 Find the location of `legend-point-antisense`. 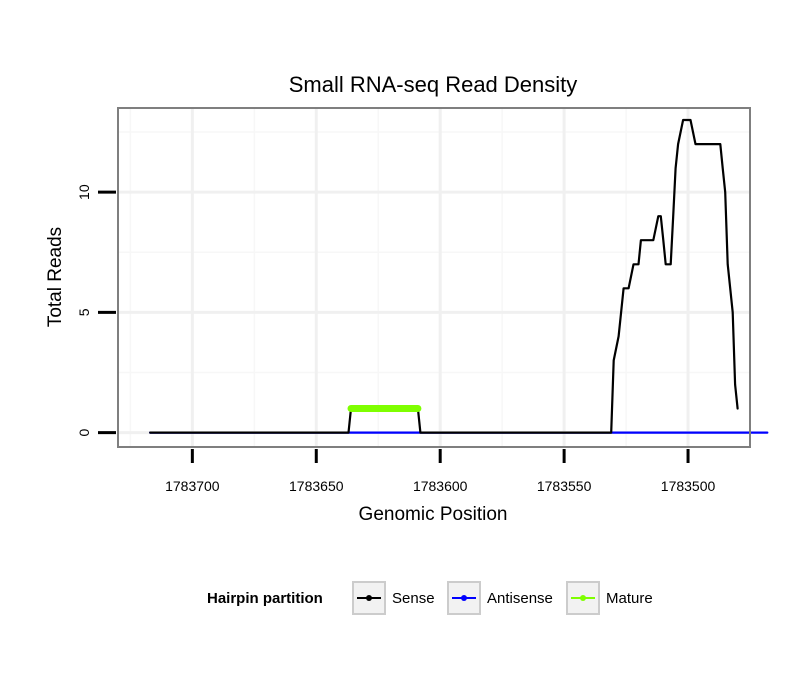

legend-point-antisense is located at coordinates (464, 598).